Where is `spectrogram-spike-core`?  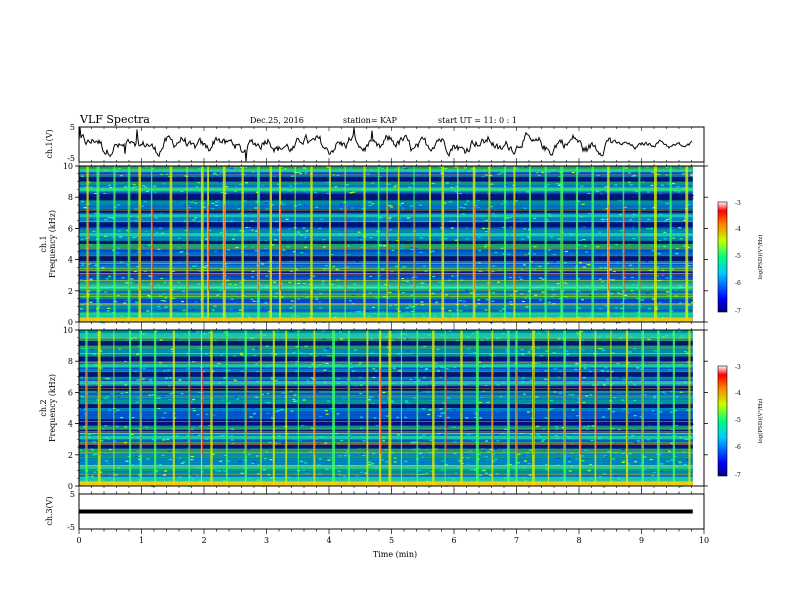
spectrogram-spike-core is located at coordinates (562, 248).